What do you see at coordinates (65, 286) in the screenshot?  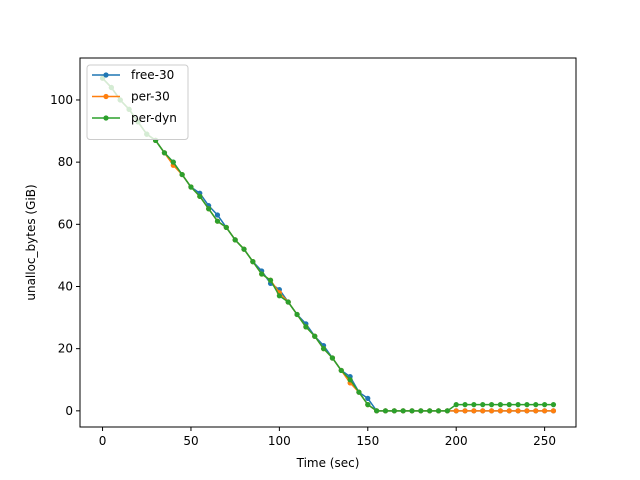 I see `y-tick-label: 40` at bounding box center [65, 286].